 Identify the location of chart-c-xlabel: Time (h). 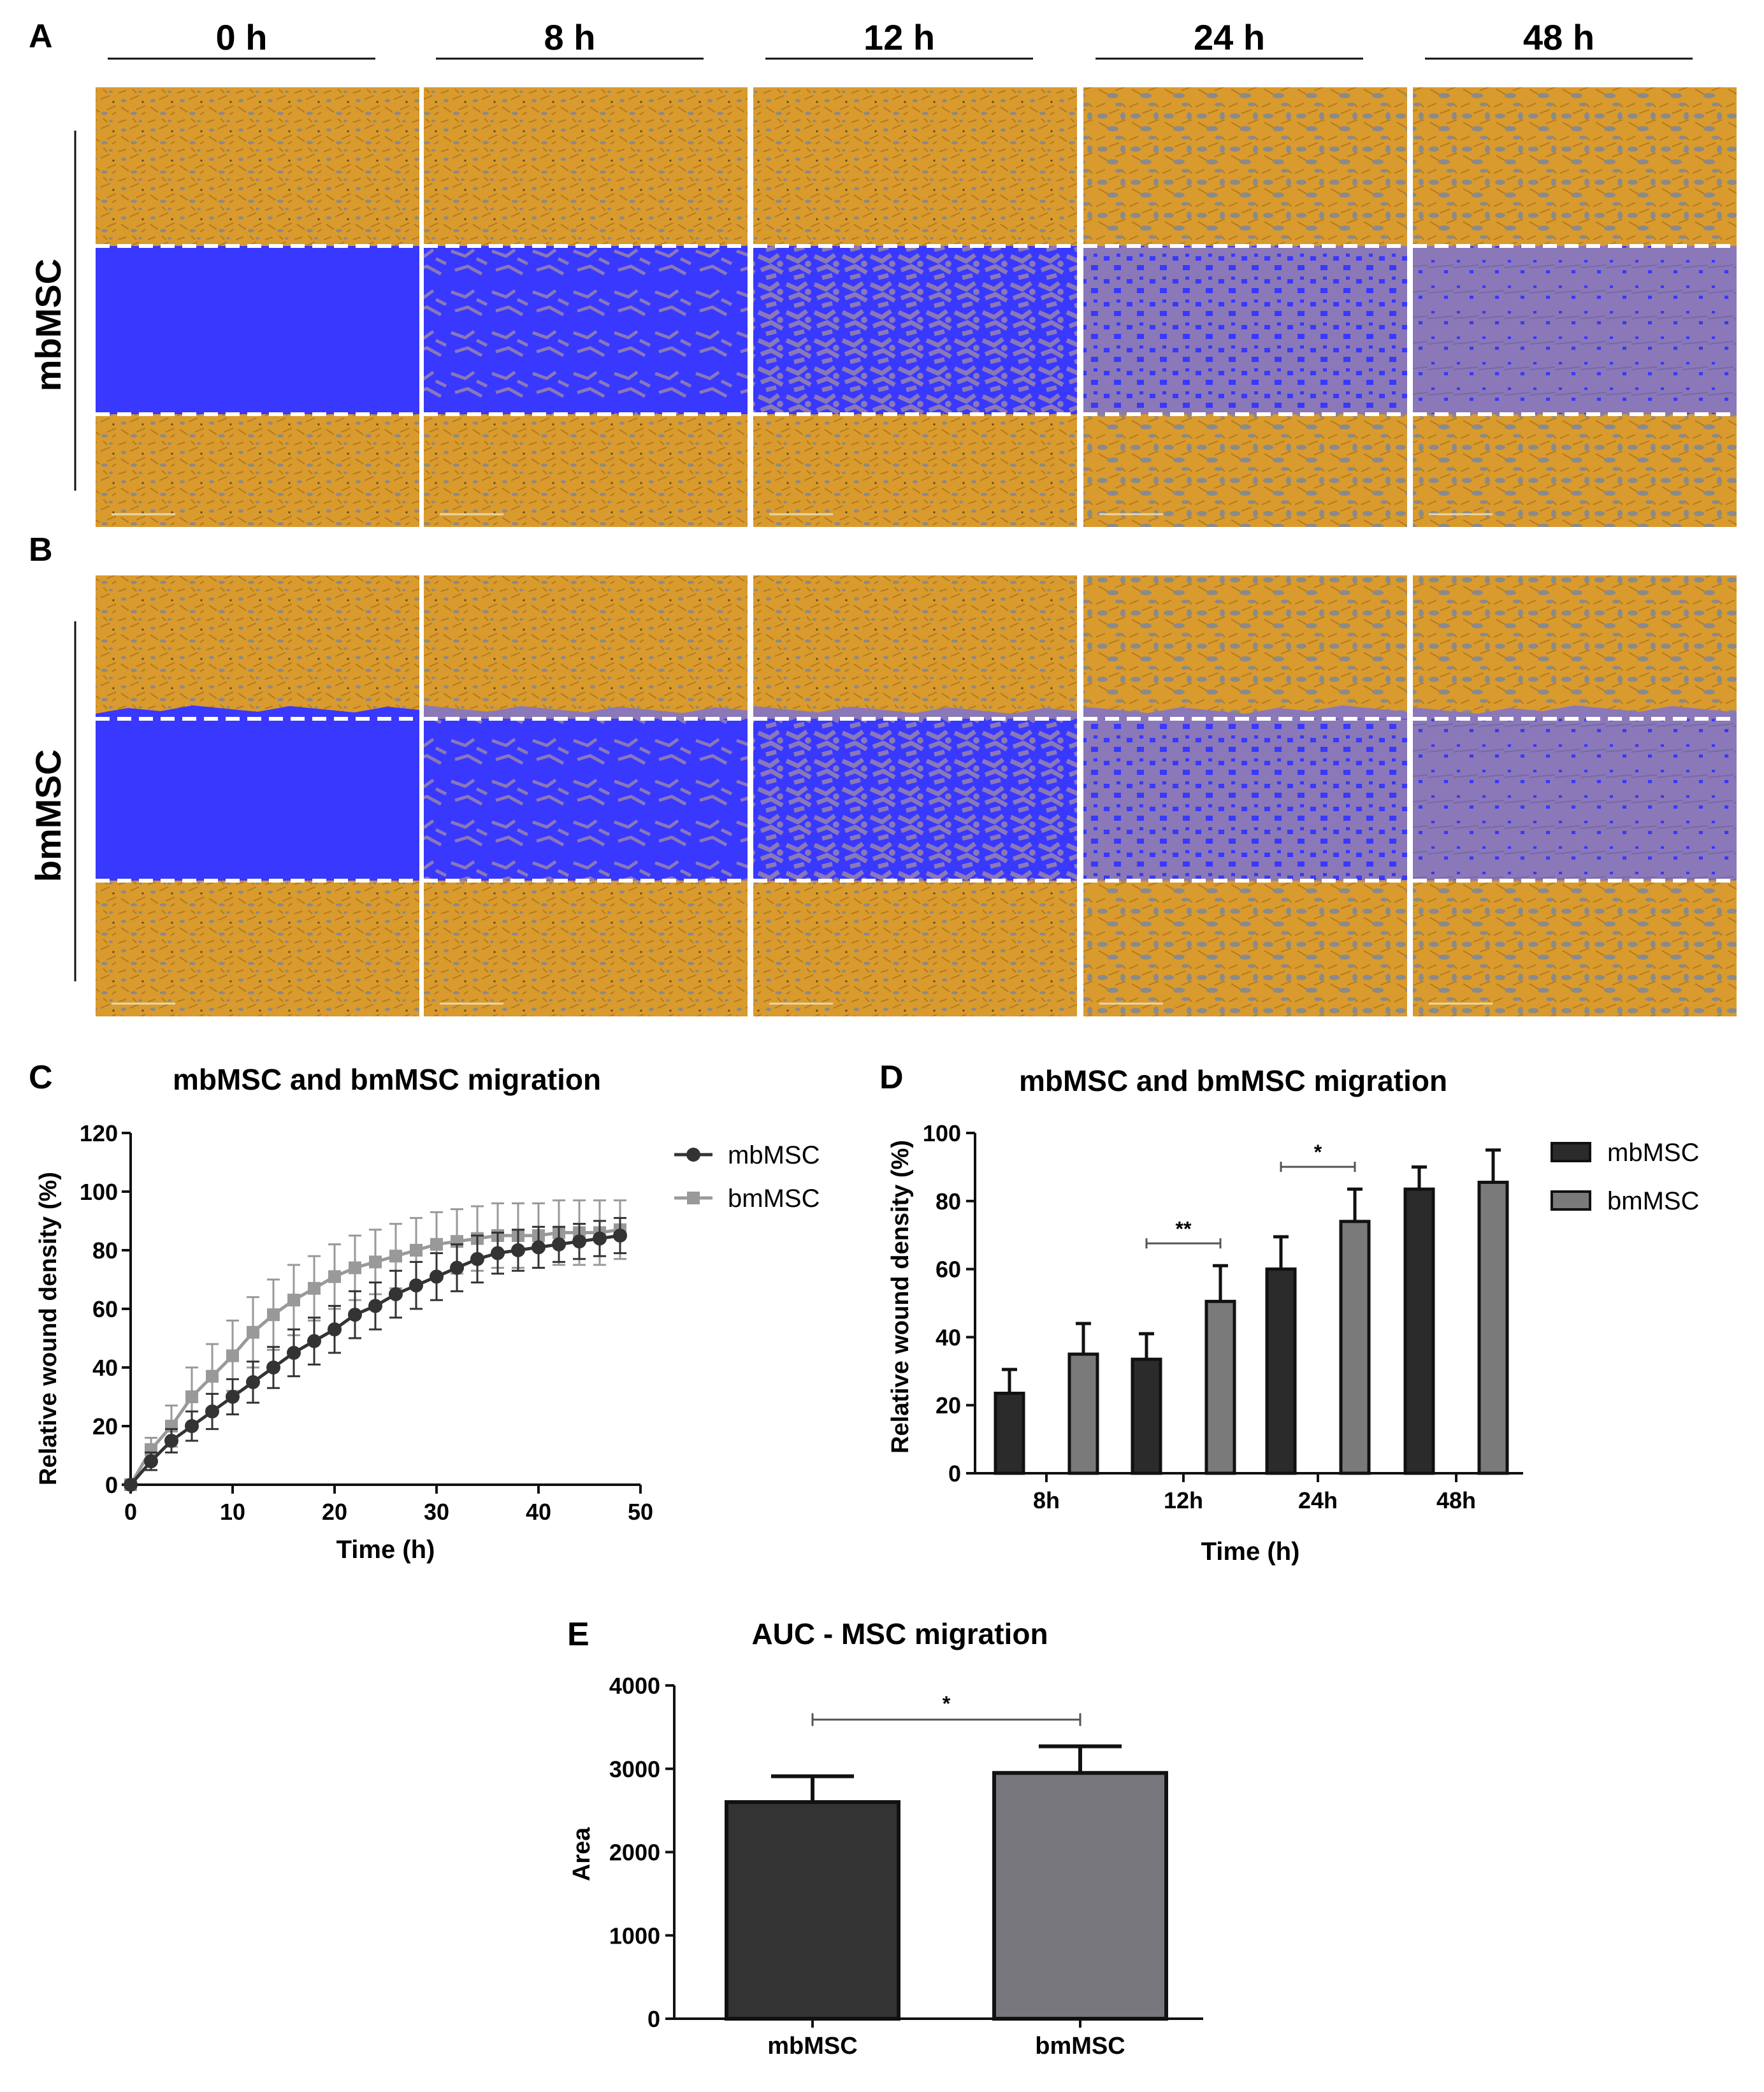
(385, 1550).